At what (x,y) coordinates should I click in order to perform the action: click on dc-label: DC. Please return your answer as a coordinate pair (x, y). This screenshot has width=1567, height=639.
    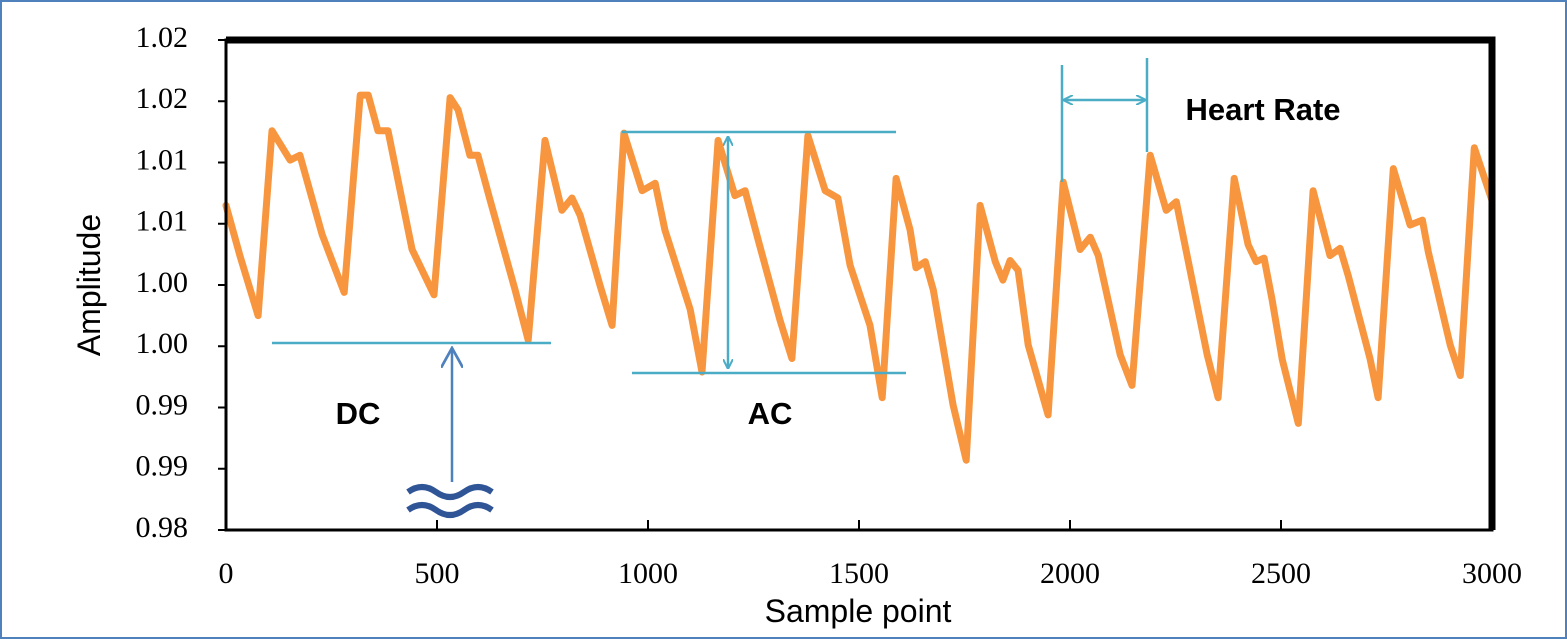
    Looking at the image, I should click on (358, 413).